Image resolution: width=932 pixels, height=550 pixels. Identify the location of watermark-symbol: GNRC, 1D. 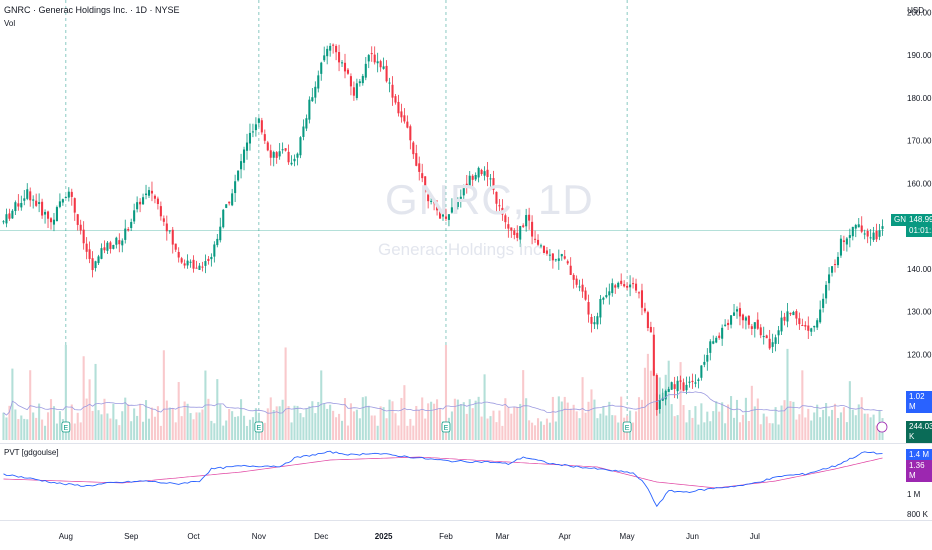
(489, 199).